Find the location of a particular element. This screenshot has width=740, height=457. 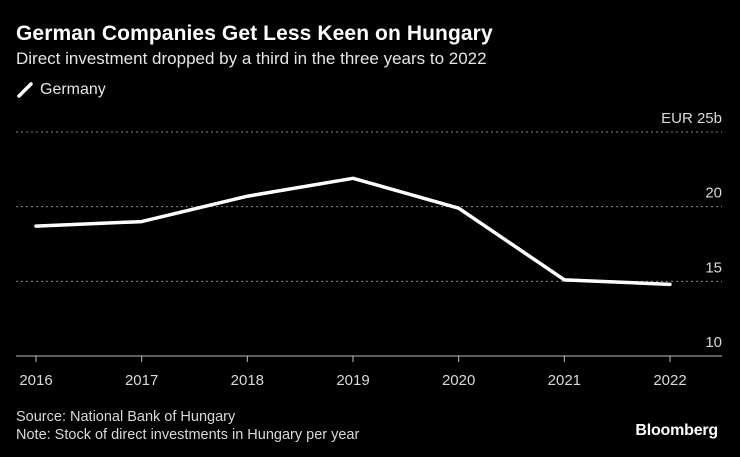

x-tick-label-2021: 2021 is located at coordinates (564, 380).